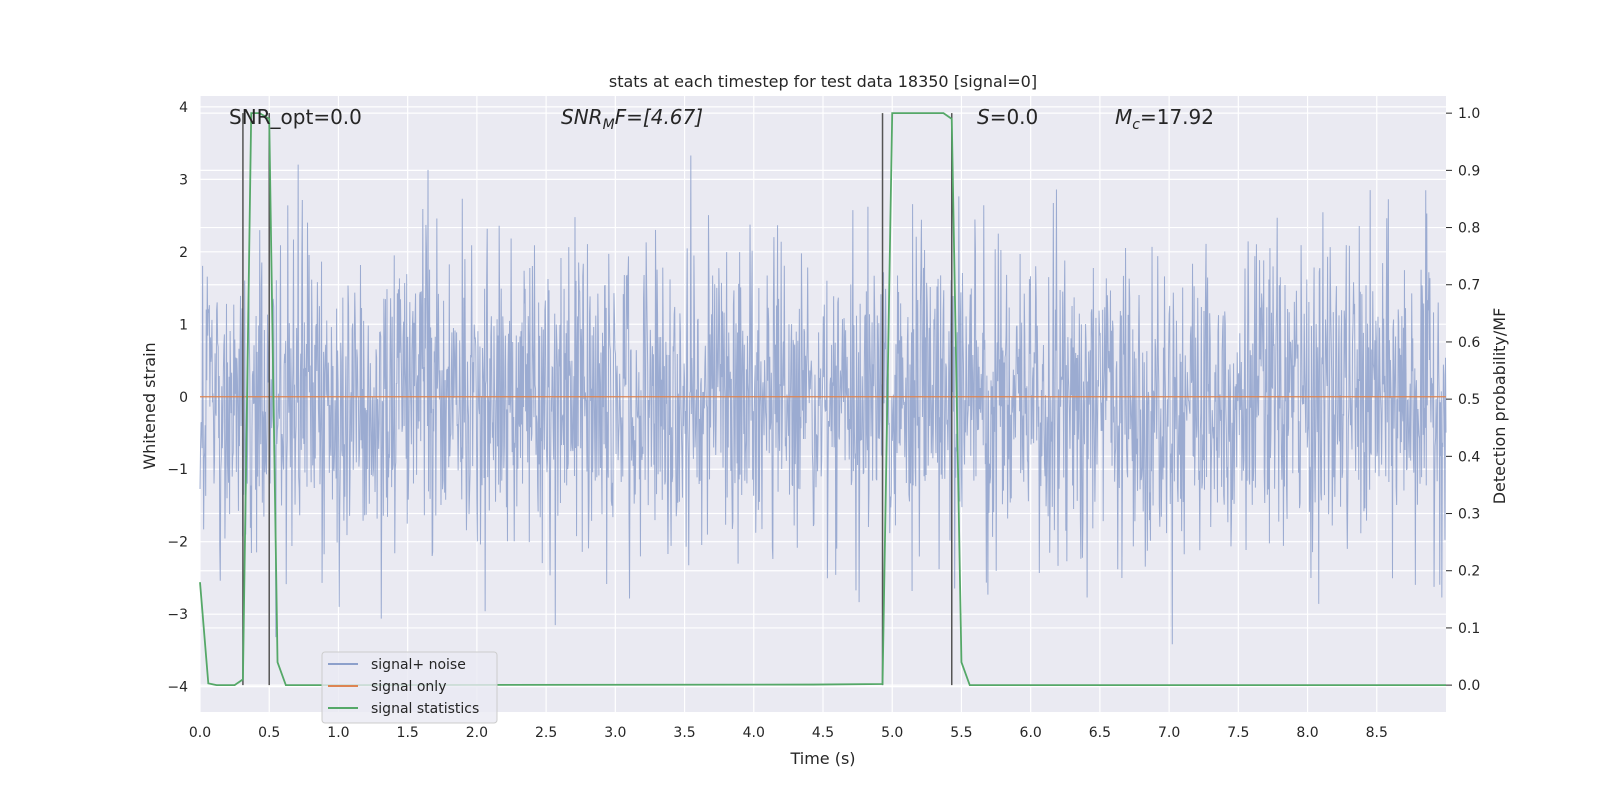  What do you see at coordinates (582, 117) in the screenshot?
I see `snr-mf-base: SNR` at bounding box center [582, 117].